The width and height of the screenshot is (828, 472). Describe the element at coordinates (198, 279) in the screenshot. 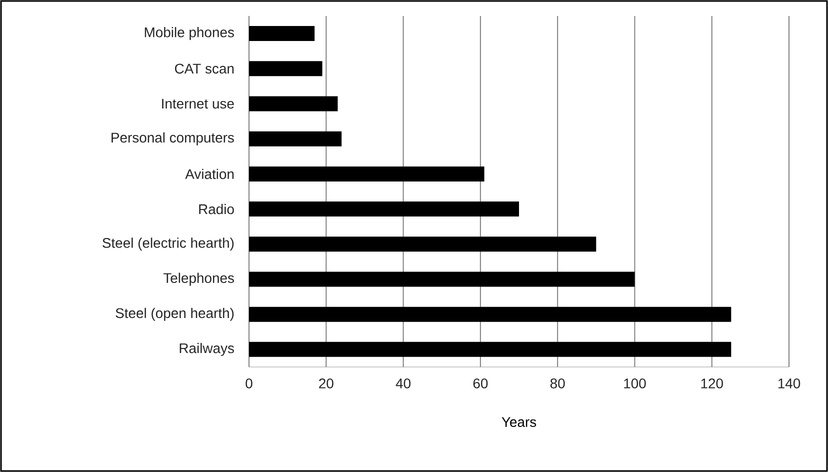

I see `y-tick-label: Telephones` at that location.